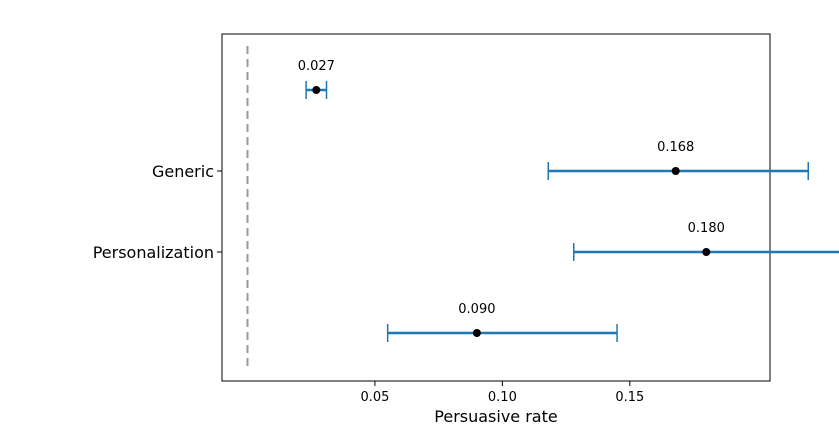 Image resolution: width=839 pixels, height=434 pixels. I want to click on x-tick-label: 0.15, so click(629, 397).